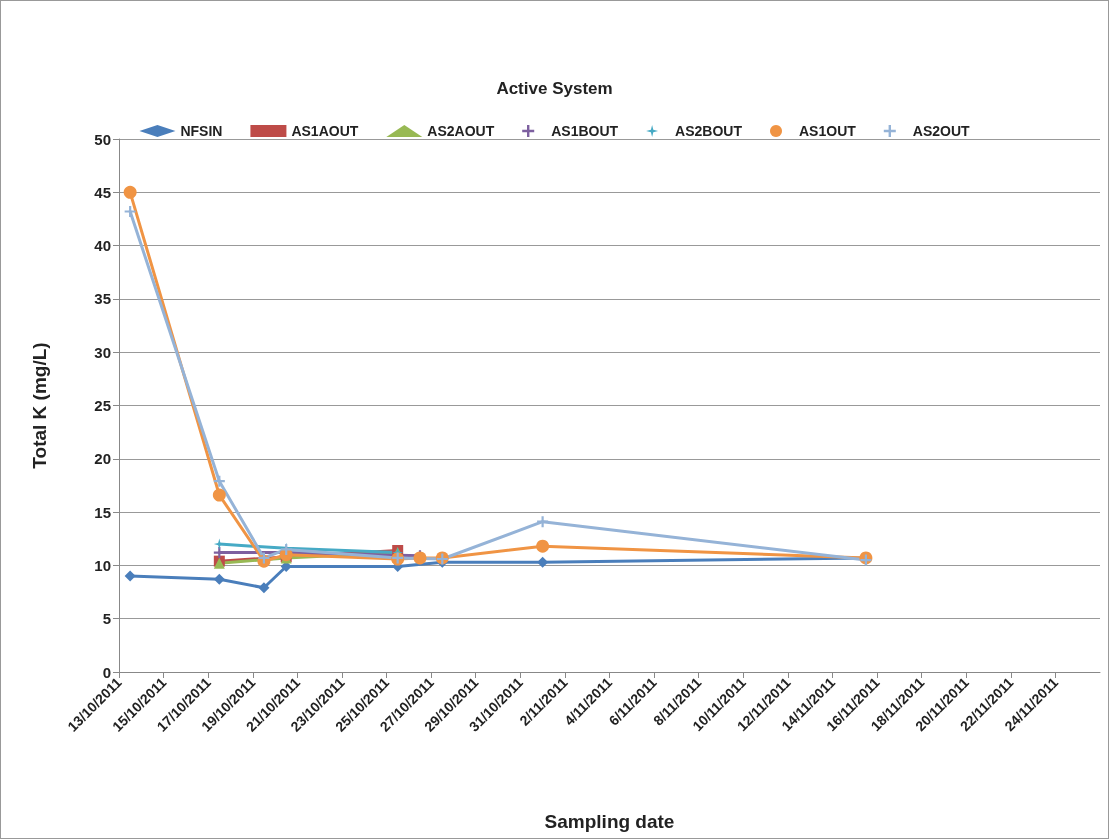 This screenshot has height=839, width=1109. Describe the element at coordinates (102, 512) in the screenshot. I see `y-tick-label: 15` at that location.